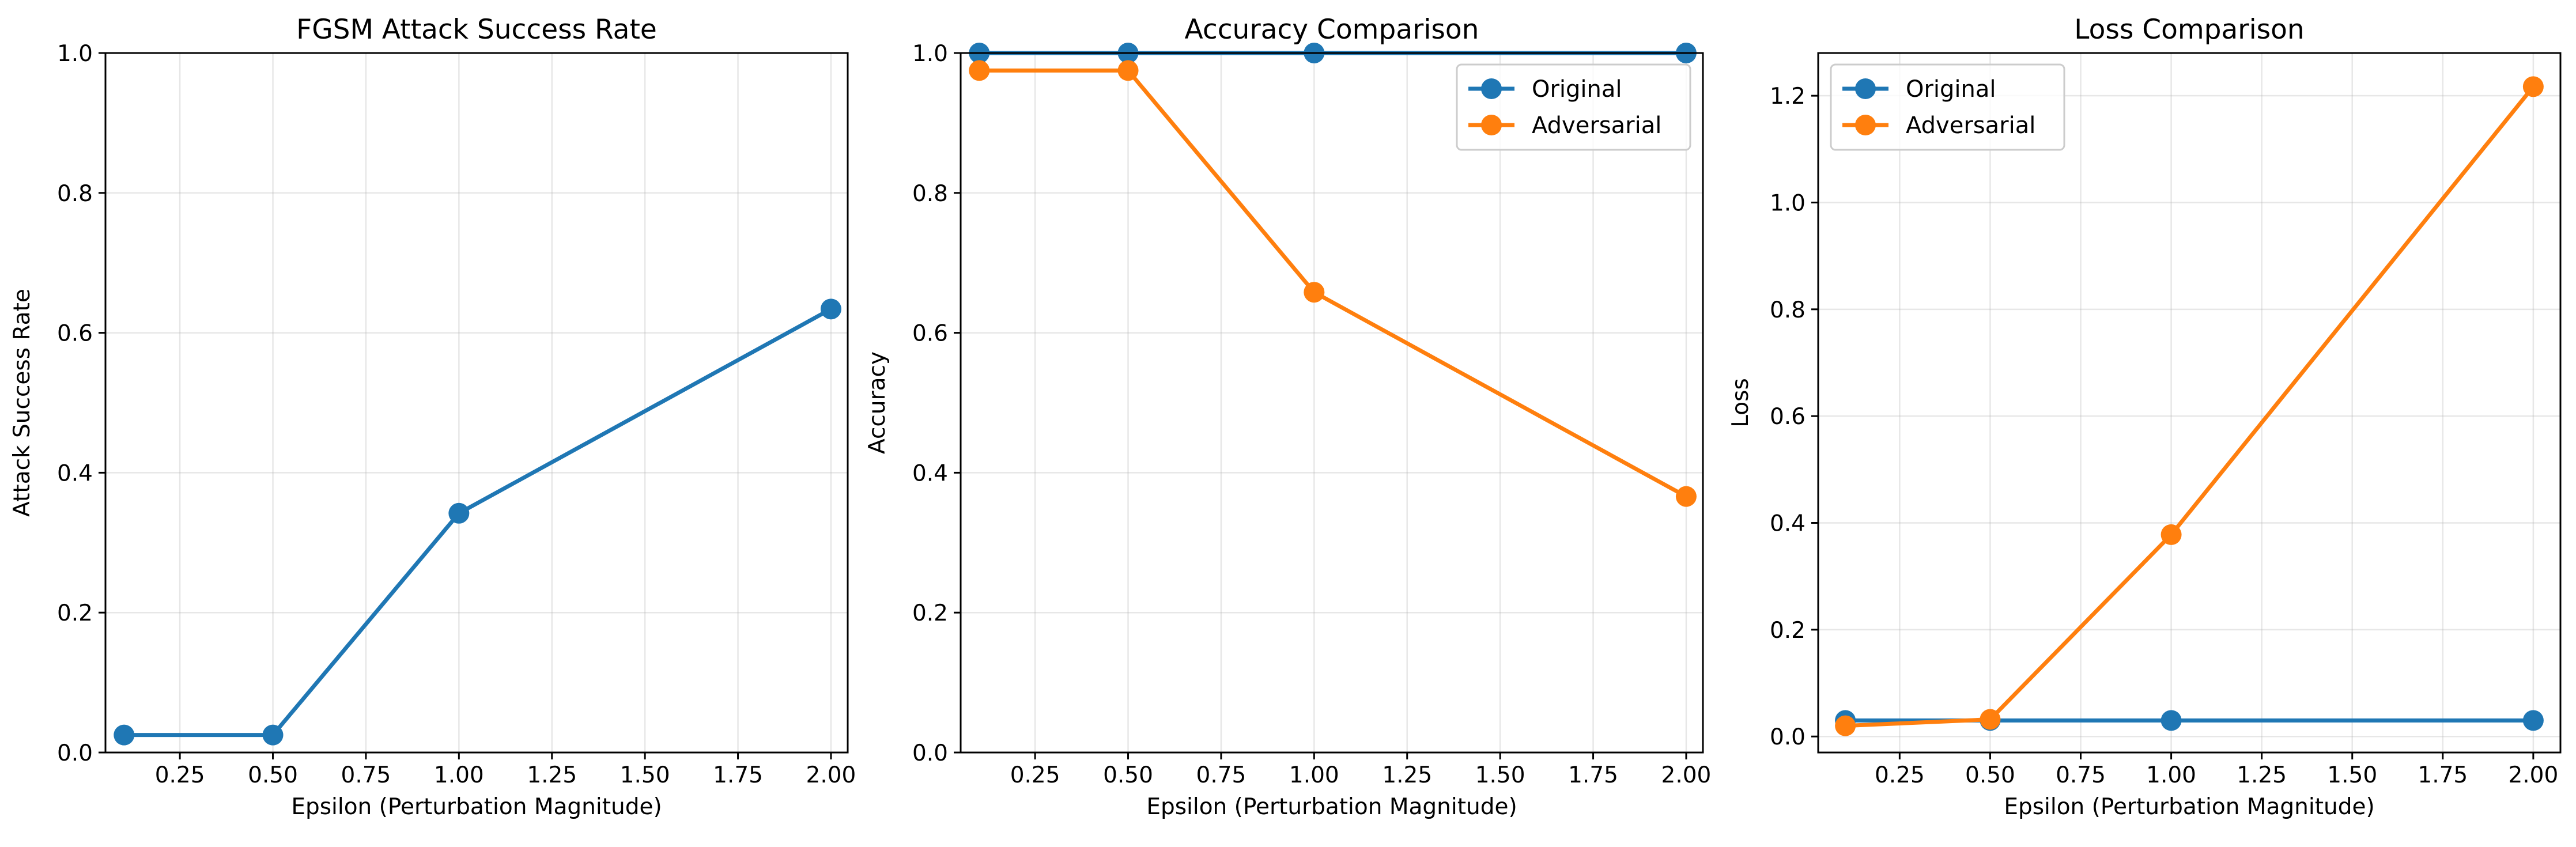 The height and width of the screenshot is (847, 2576). Describe the element at coordinates (476, 30) in the screenshot. I see `chart-title: FGSM Attack Success Rate` at that location.